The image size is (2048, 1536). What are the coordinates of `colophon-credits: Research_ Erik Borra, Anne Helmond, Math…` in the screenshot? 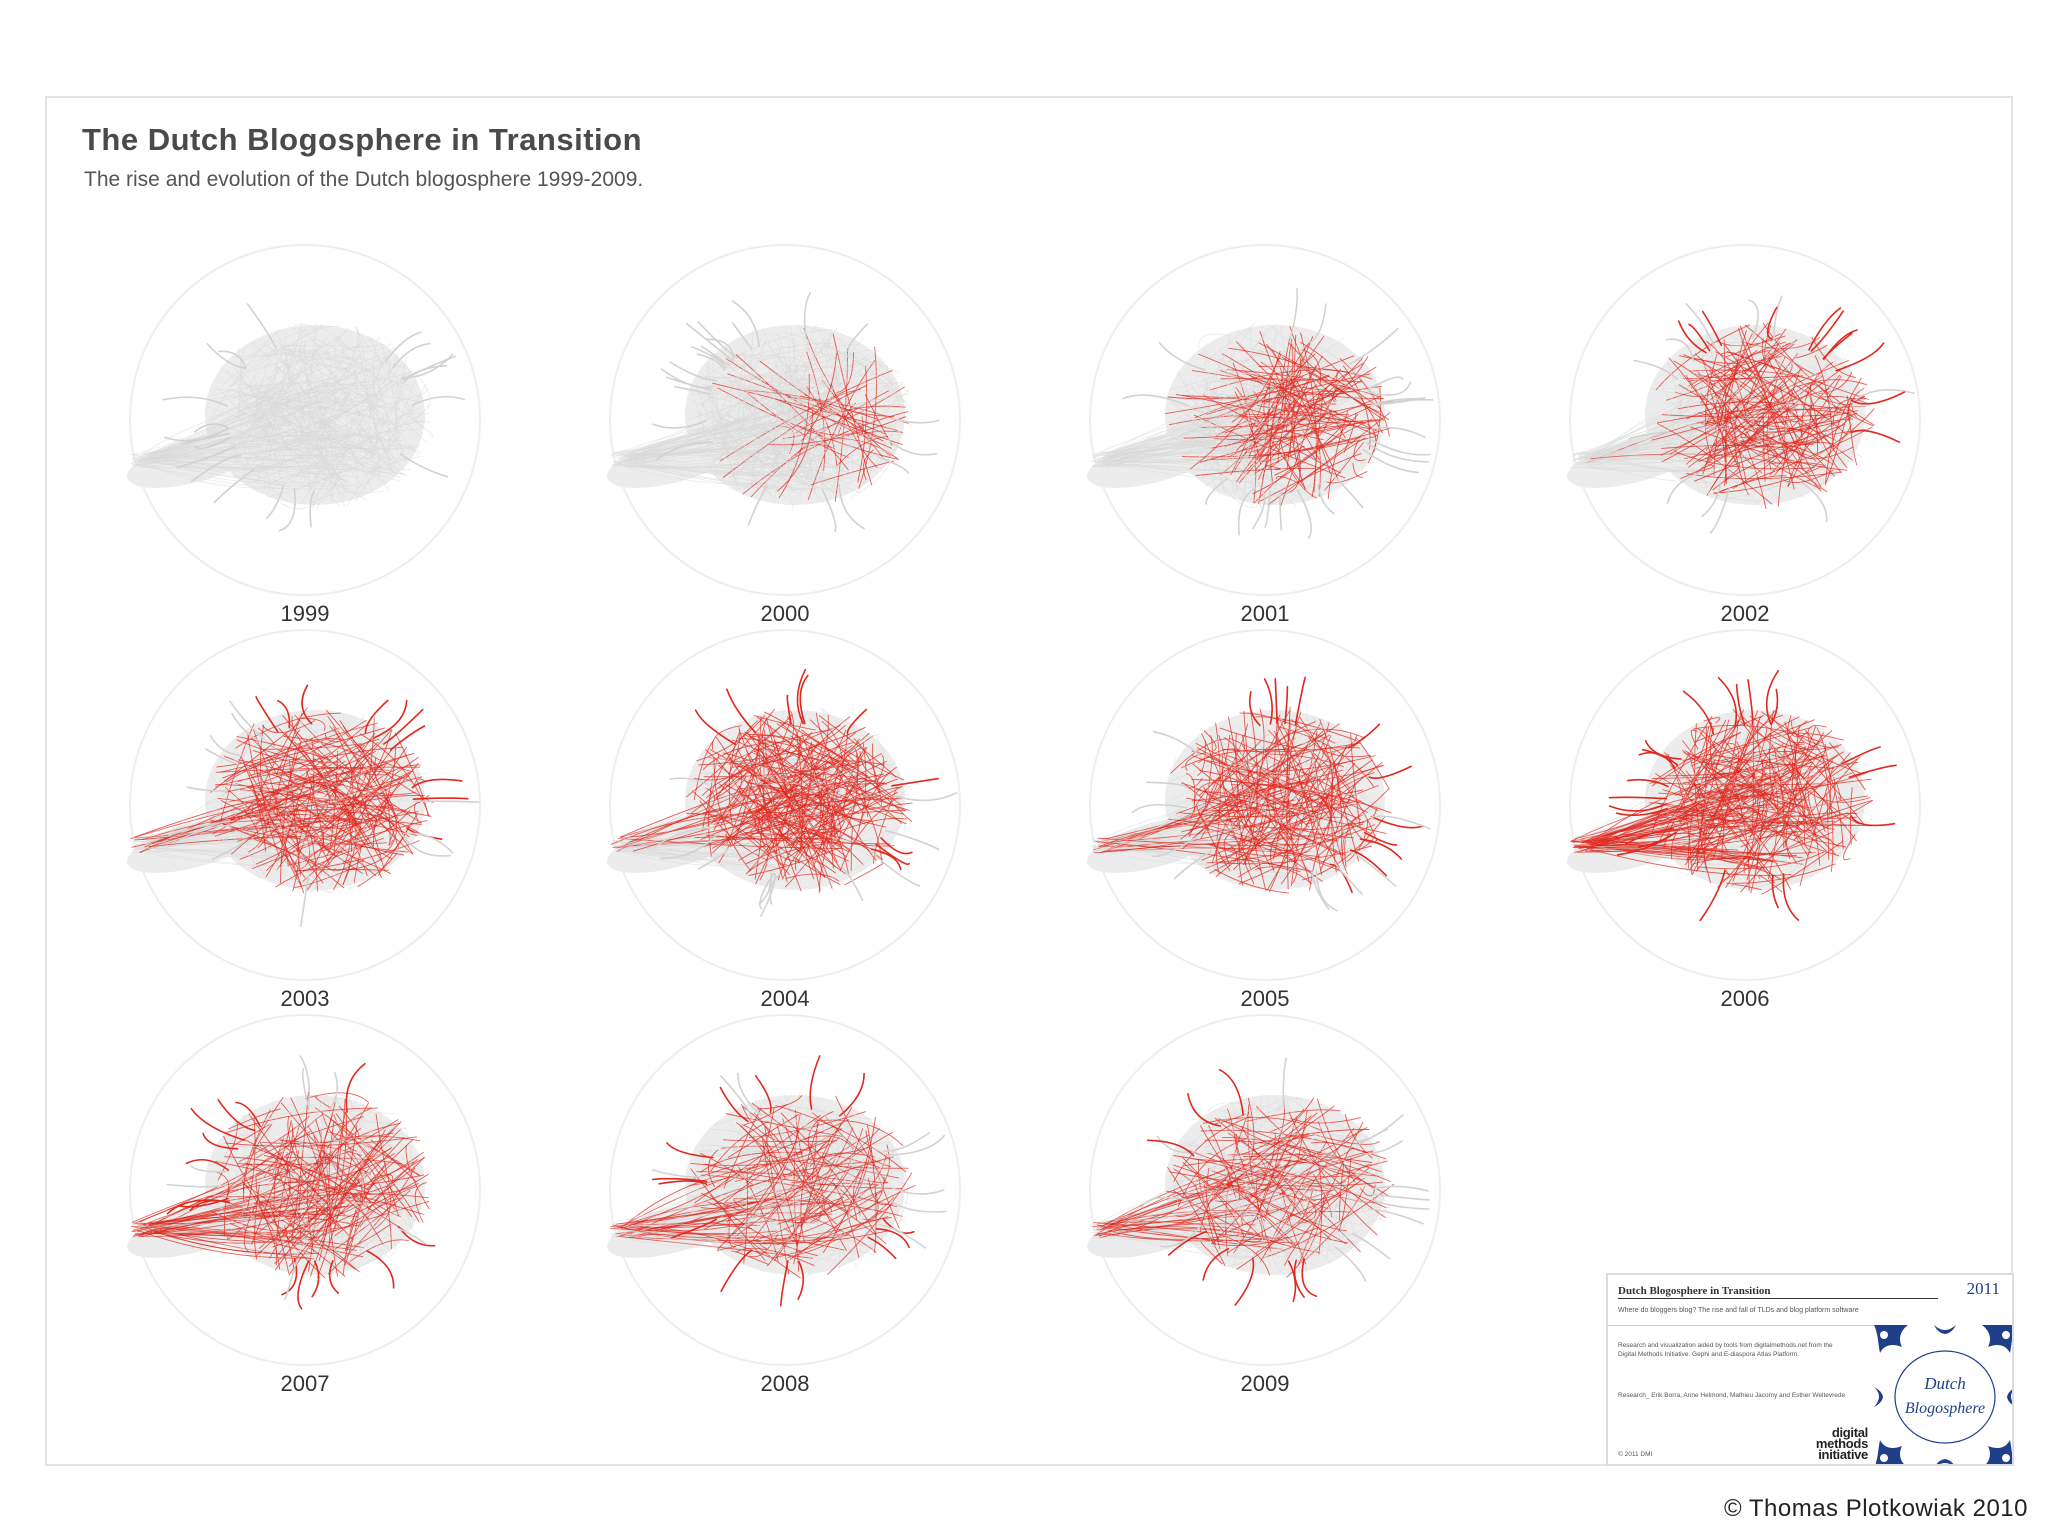 It's located at (1732, 1395).